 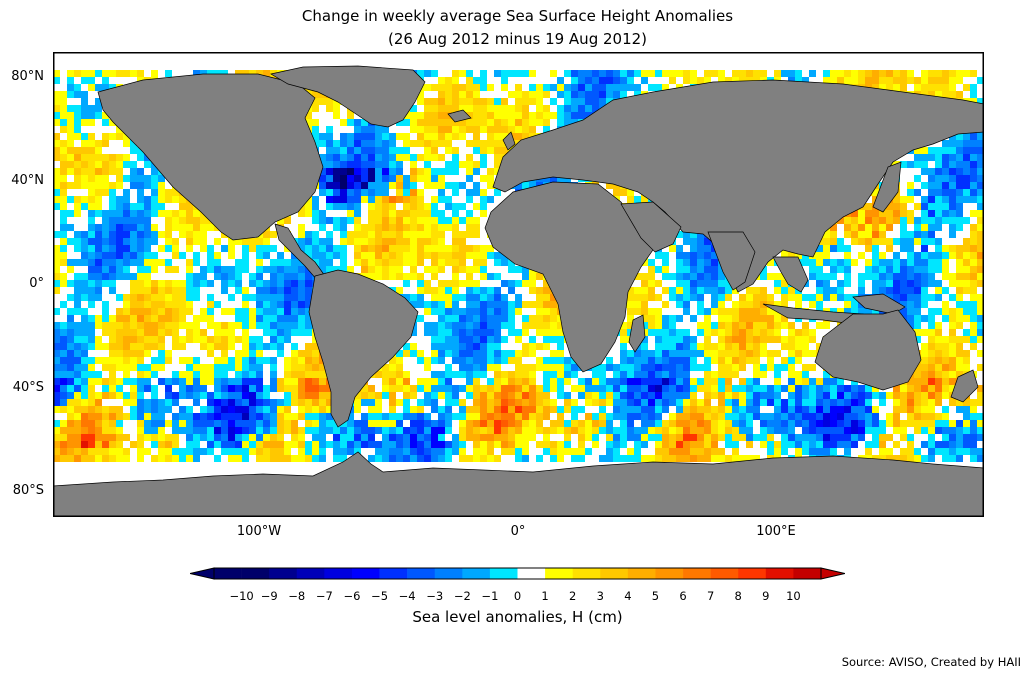 I want to click on lon-label-100w: 100°W, so click(x=259, y=531).